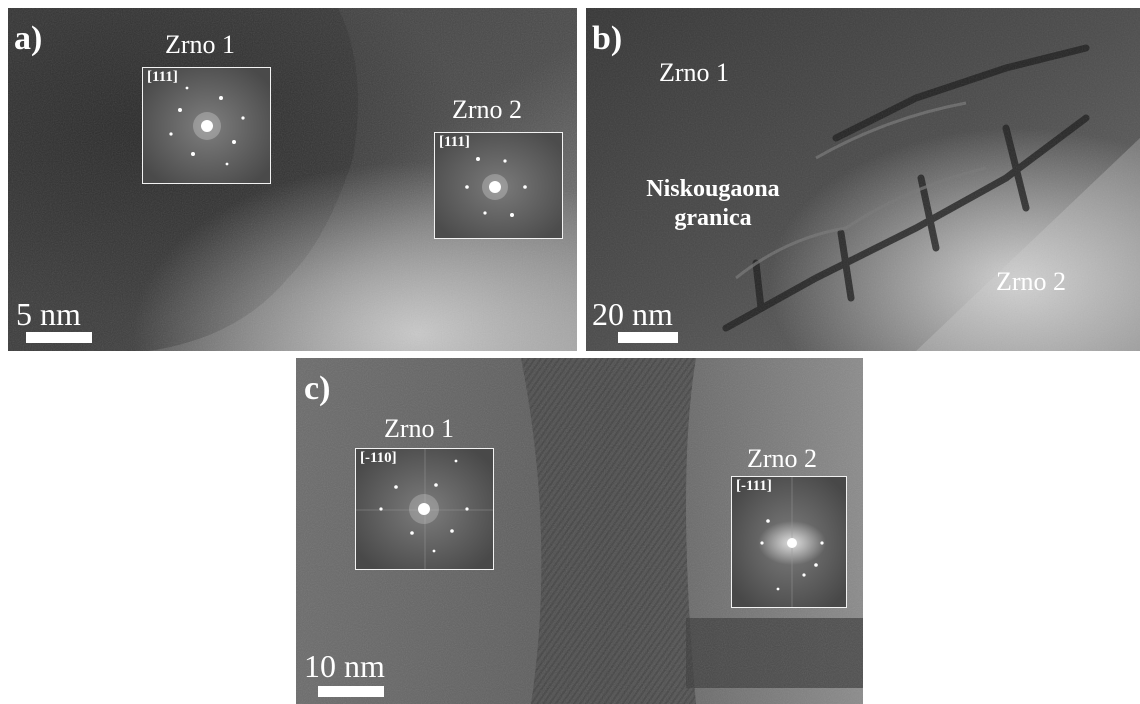 This screenshot has height=704, width=1140. I want to click on panel-b-scale-label: 20 nm, so click(632, 314).